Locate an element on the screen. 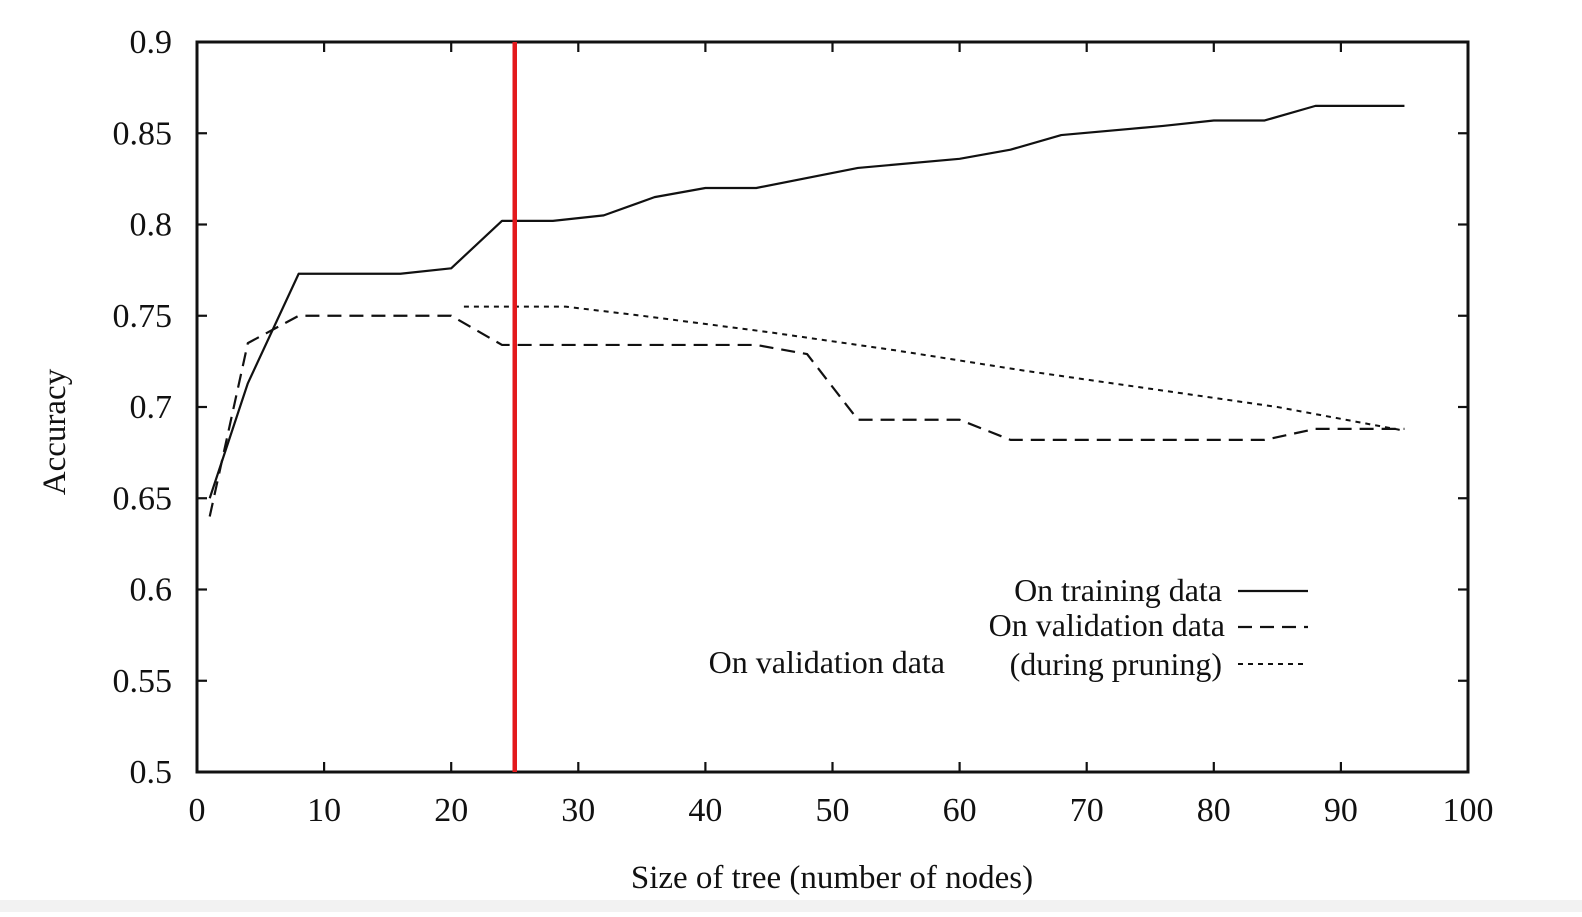  x-tick-label: 30 is located at coordinates (578, 810).